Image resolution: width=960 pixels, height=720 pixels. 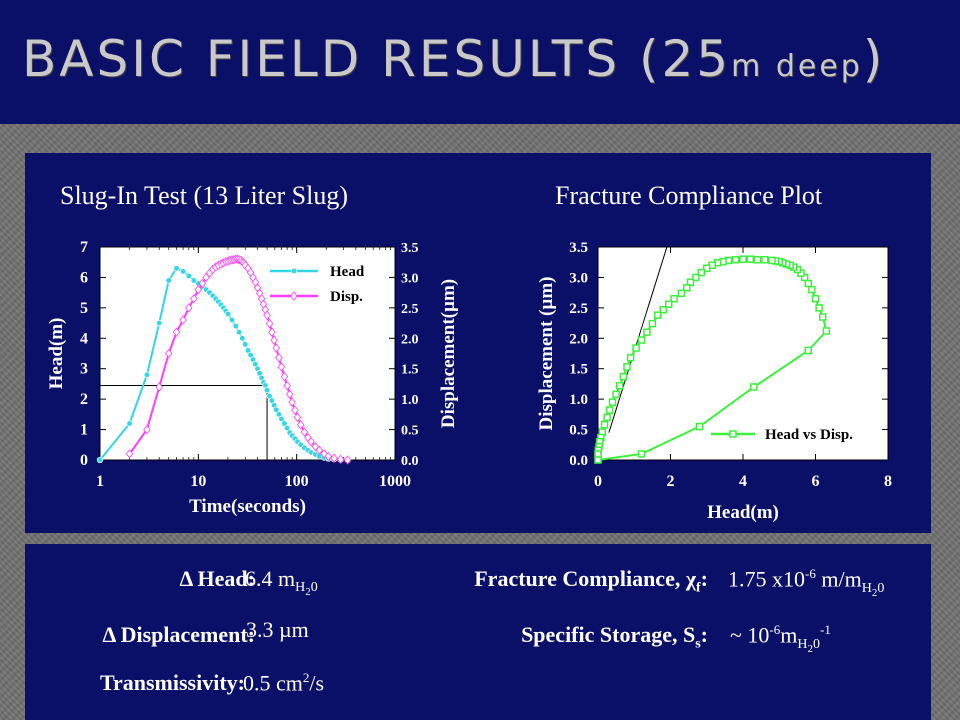 What do you see at coordinates (84, 247) in the screenshot?
I see `slug-y-tick-label: 7` at bounding box center [84, 247].